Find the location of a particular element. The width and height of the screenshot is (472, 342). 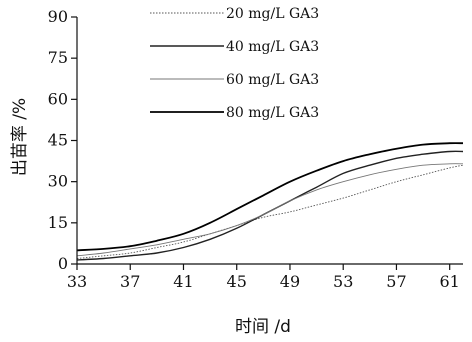

y-tick-label: 45 is located at coordinates (58, 140).